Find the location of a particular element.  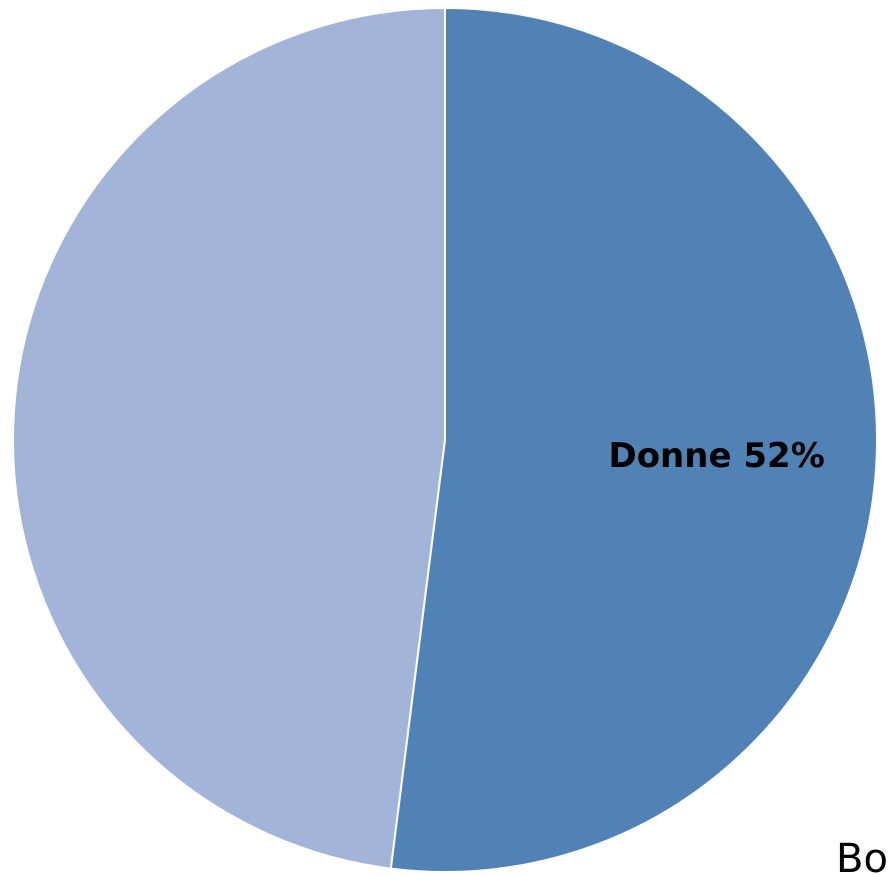

annotation: Bo is located at coordinates (862, 855).